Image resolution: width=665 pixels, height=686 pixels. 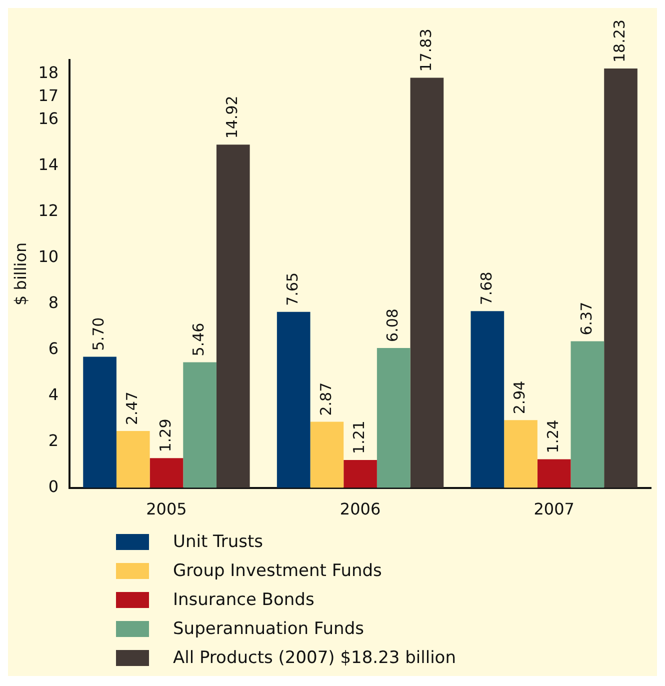 I want to click on y-tick-label: 4, so click(x=53, y=394).